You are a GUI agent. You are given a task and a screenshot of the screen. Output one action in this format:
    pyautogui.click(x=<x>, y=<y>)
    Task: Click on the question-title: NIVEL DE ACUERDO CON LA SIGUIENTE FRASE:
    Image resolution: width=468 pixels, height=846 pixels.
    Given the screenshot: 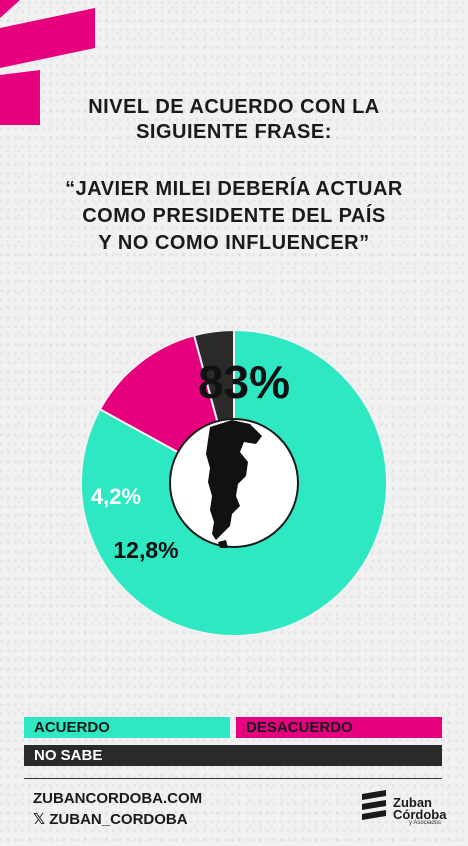 What is the action you would take?
    pyautogui.click(x=234, y=120)
    